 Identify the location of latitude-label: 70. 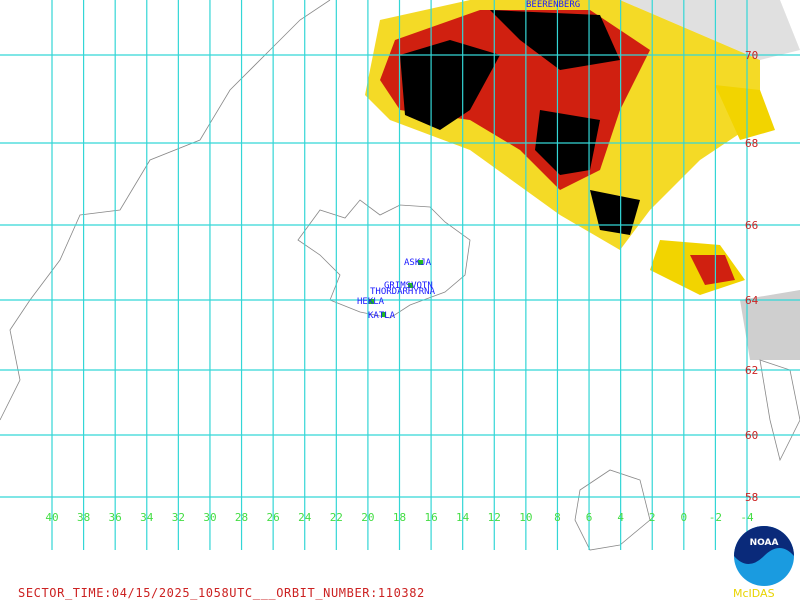
(751, 55).